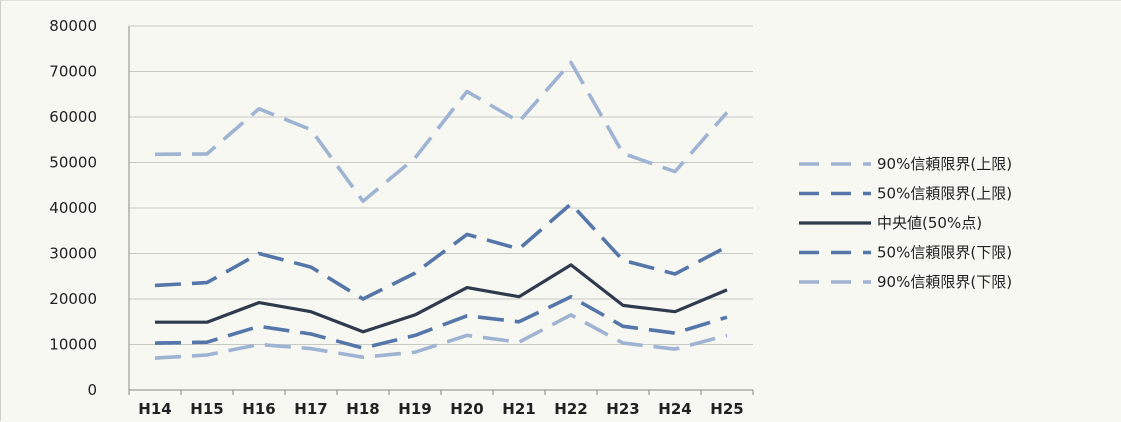  What do you see at coordinates (73, 254) in the screenshot?
I see `y-tick-label: 30000` at bounding box center [73, 254].